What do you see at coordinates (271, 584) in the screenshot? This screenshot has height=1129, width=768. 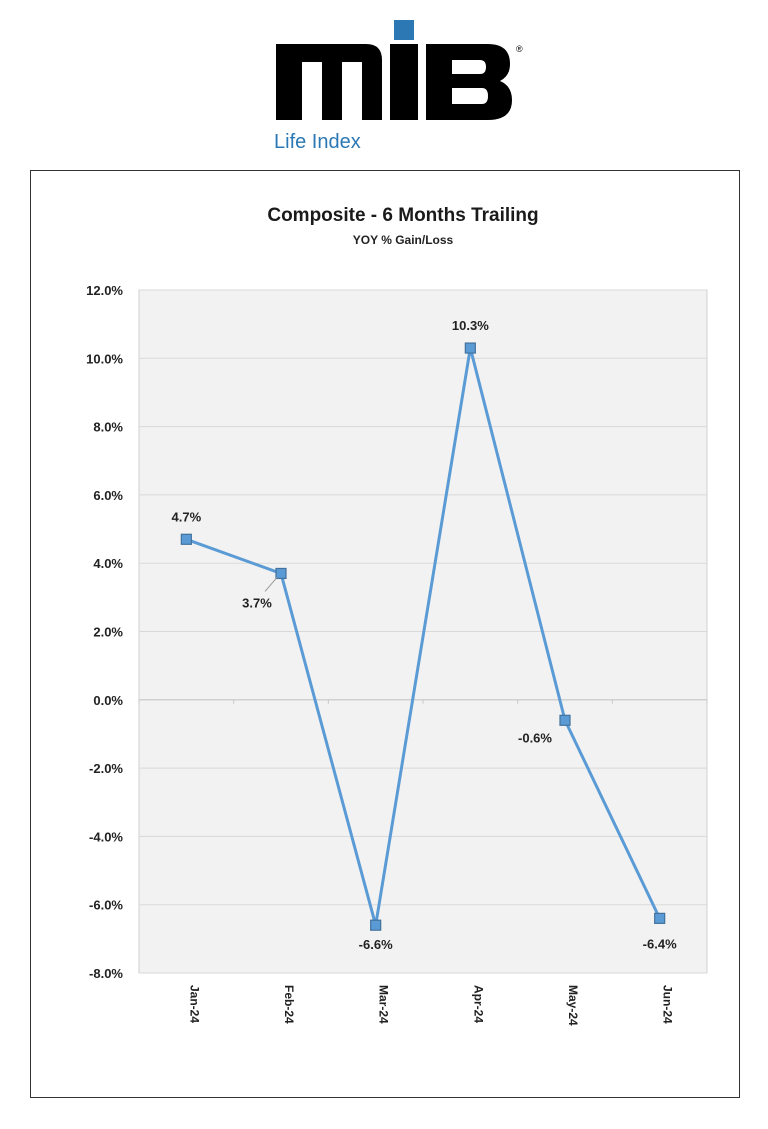 I see `data-label-leader-line` at bounding box center [271, 584].